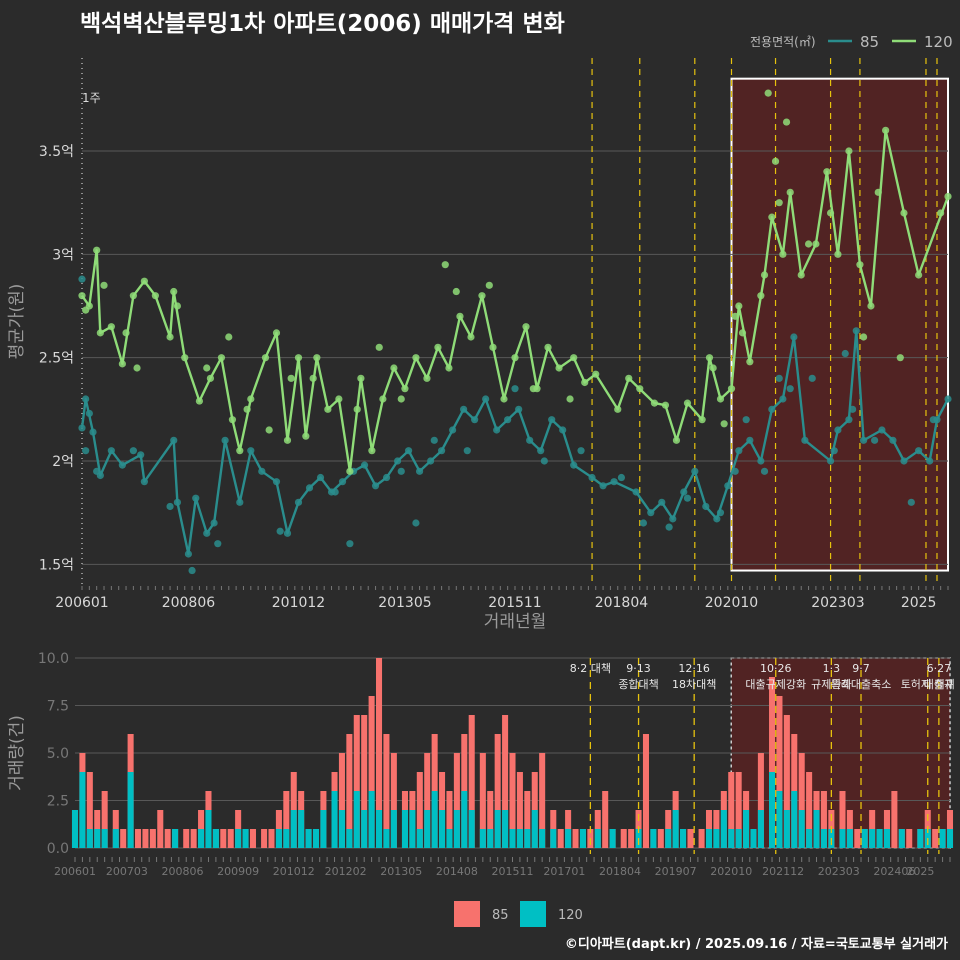 This screenshot has height=960, width=960. I want to click on y-tick-label: 3.5억, so click(56, 152).